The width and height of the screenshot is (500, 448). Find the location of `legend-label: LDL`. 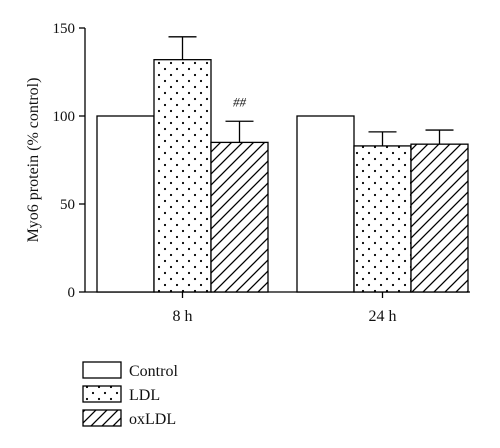

legend-label: LDL is located at coordinates (144, 395).